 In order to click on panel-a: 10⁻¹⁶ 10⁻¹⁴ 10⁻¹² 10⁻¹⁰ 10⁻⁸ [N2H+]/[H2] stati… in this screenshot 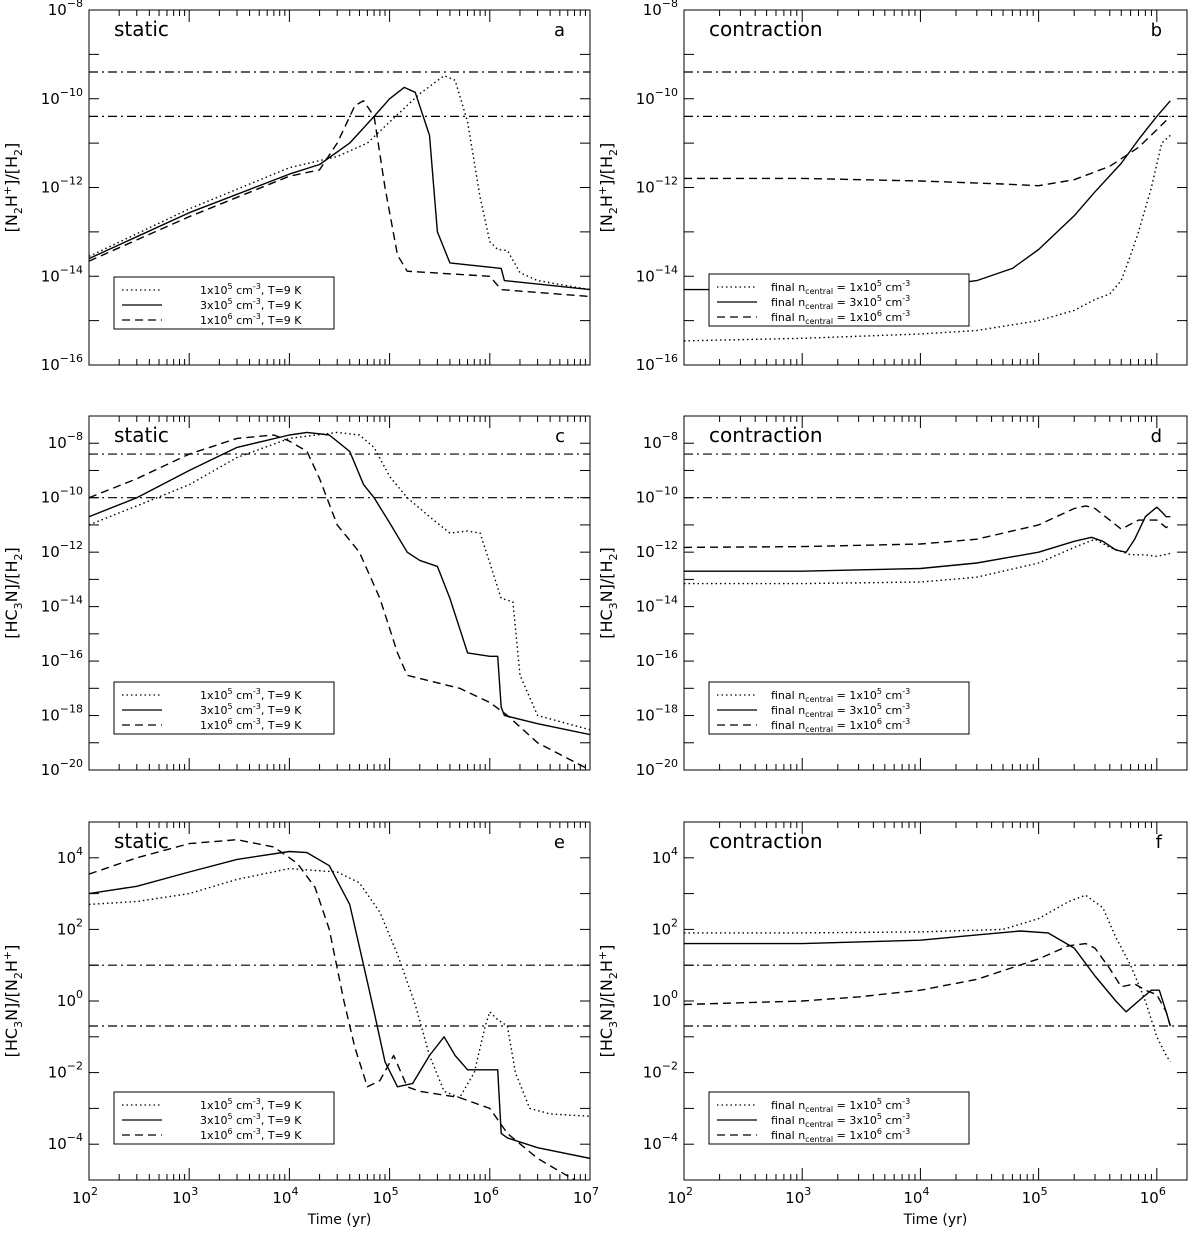, I will do `click(296, 187)`.